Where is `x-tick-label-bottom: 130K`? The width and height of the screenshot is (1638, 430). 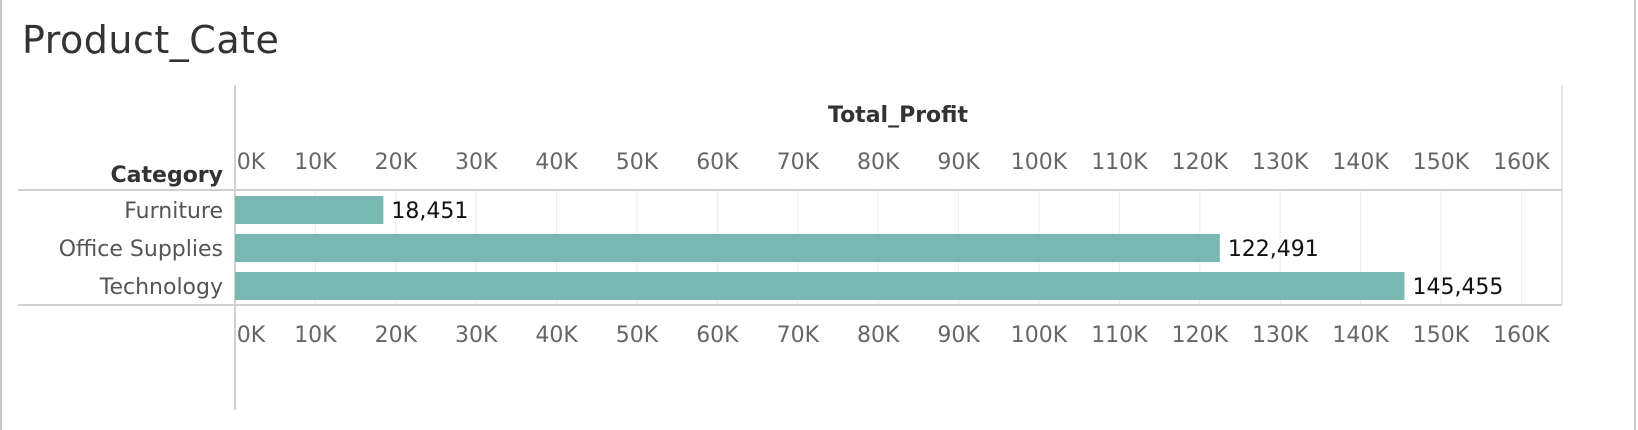
x-tick-label-bottom: 130K is located at coordinates (1280, 335).